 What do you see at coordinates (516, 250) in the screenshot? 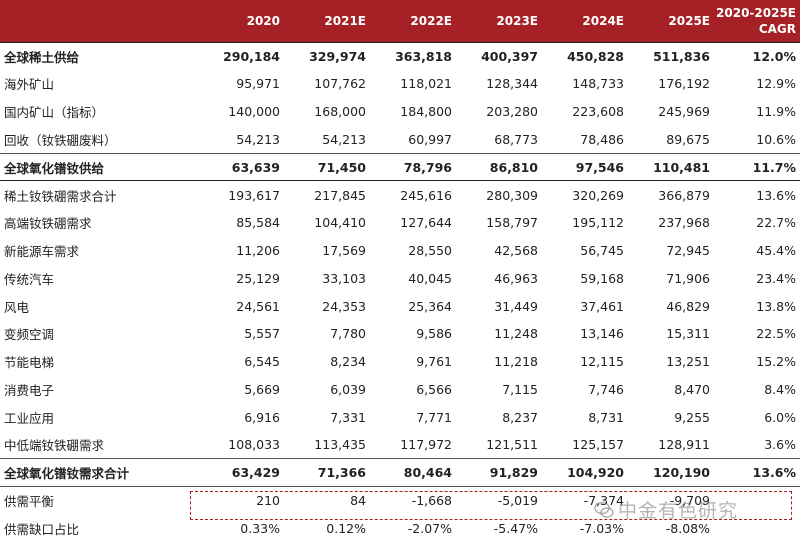
I see `table-cell: 42,568` at bounding box center [516, 250].